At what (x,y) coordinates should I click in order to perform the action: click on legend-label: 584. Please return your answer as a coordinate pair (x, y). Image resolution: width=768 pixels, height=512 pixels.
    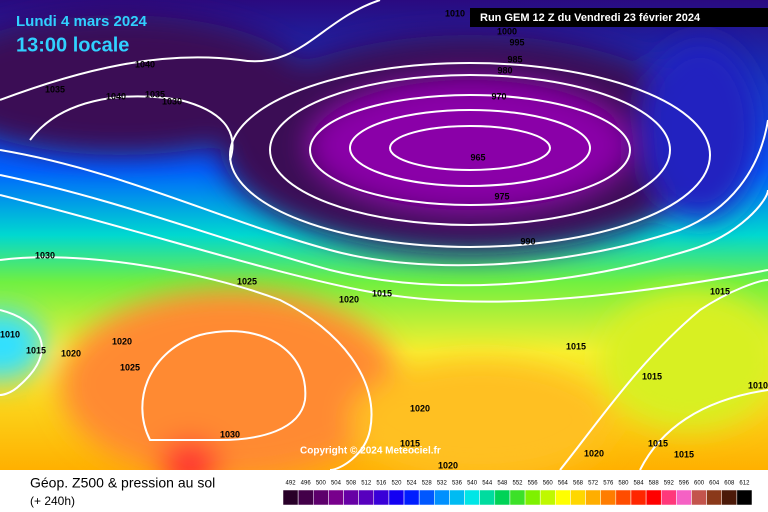
    Looking at the image, I should click on (639, 484).